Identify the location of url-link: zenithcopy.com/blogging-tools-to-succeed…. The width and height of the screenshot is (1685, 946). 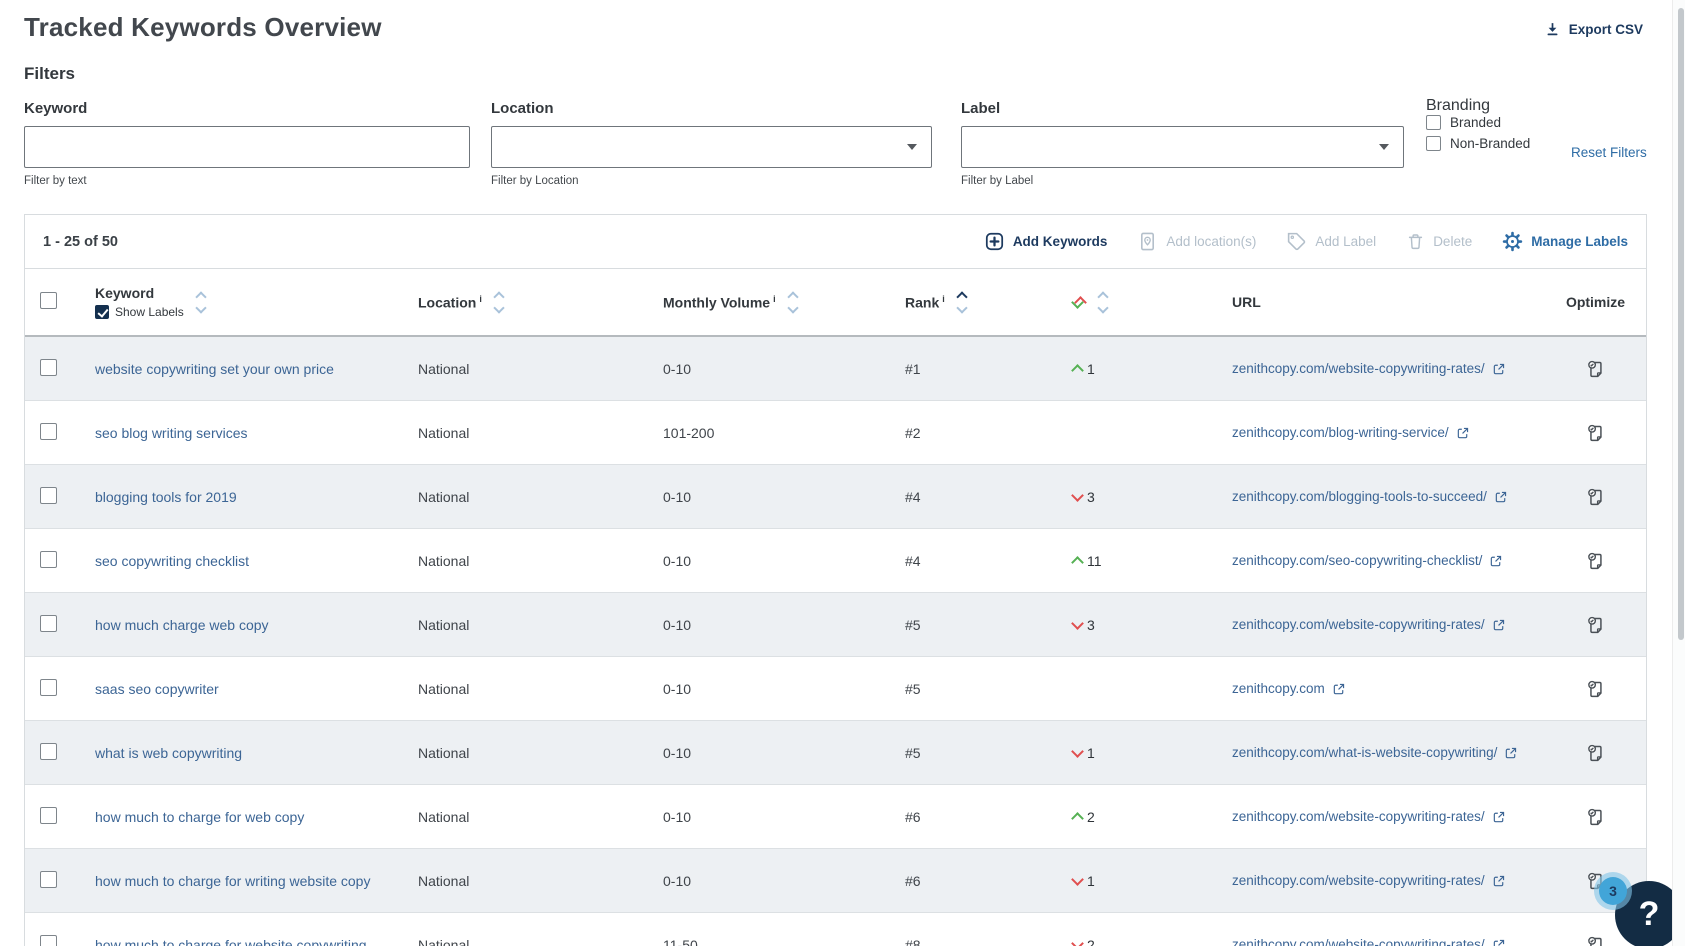
(1359, 496).